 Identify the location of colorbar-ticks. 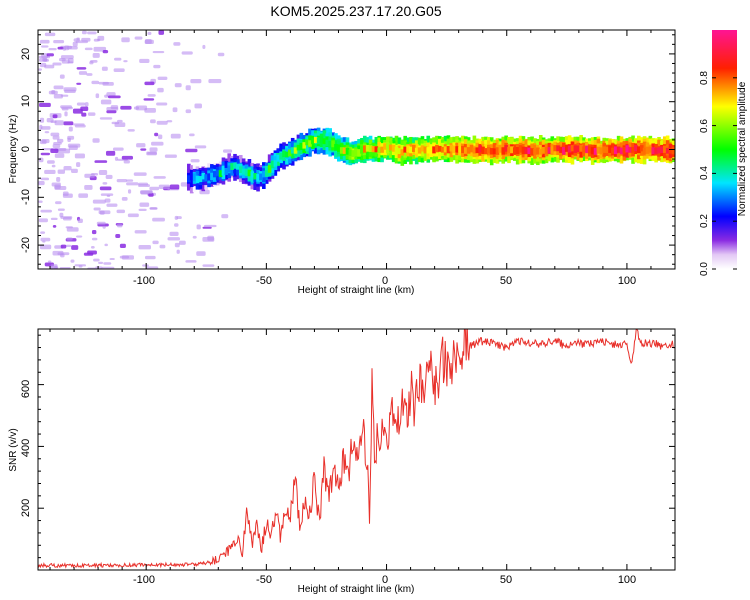
(724, 173).